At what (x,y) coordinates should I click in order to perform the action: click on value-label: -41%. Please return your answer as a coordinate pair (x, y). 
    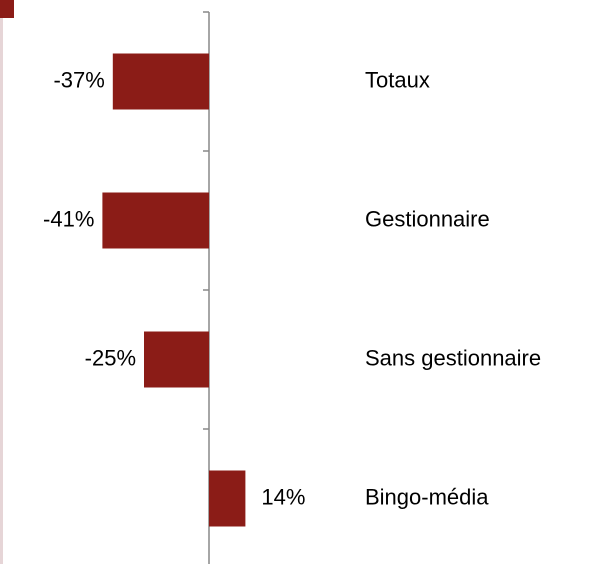
    Looking at the image, I should click on (68, 218).